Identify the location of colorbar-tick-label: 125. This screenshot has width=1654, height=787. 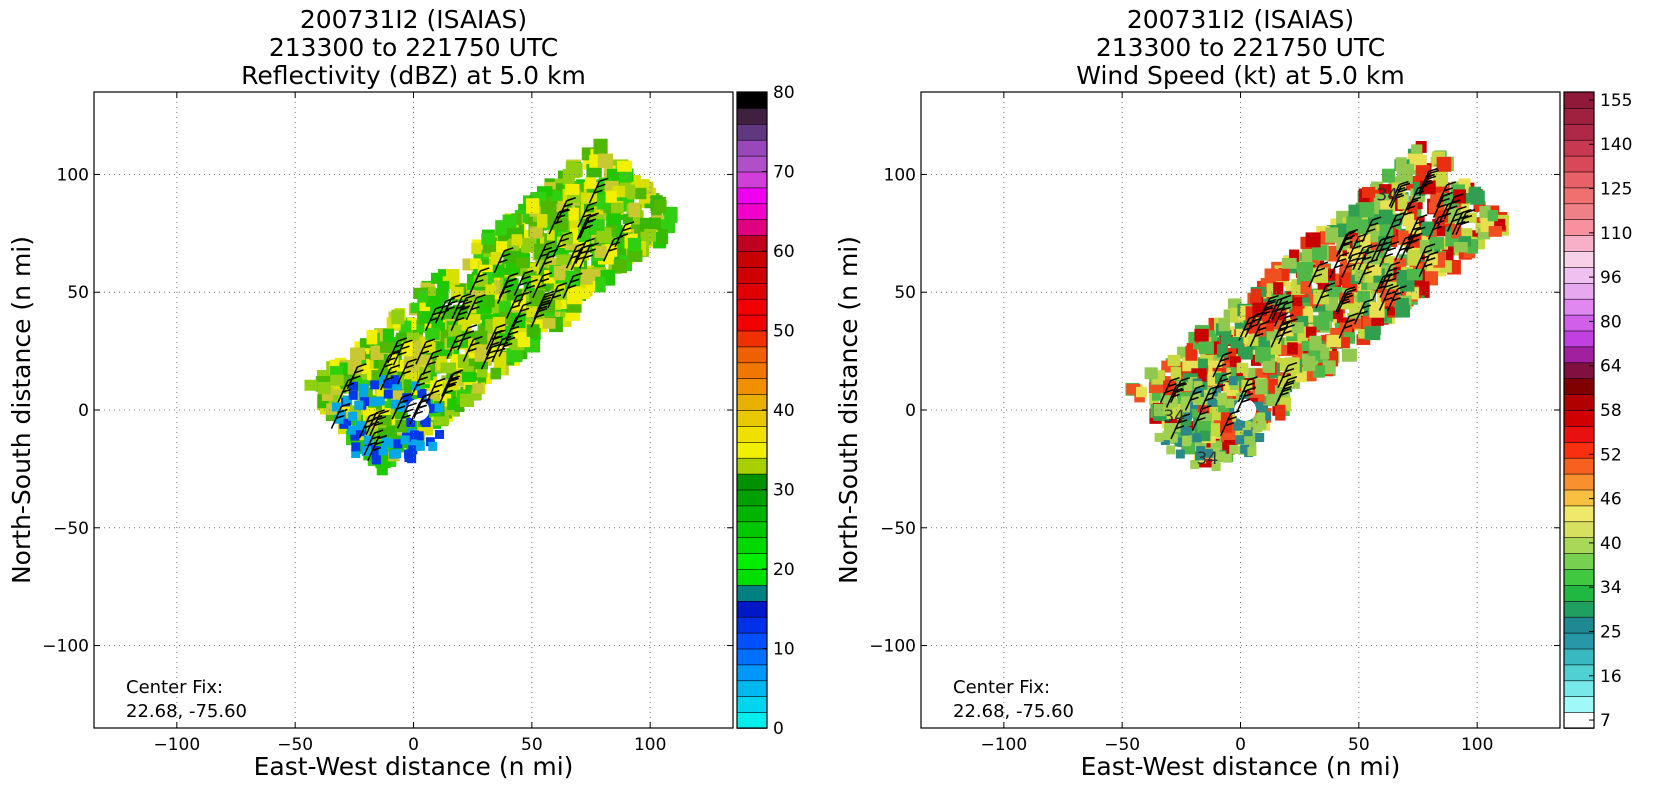
(1616, 190).